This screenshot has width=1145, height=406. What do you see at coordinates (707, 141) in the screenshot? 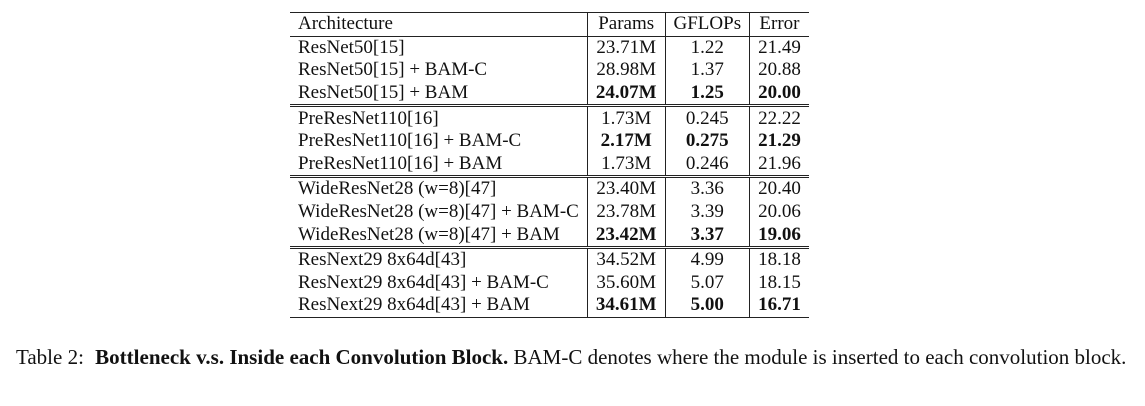
I see `cell-gflops: 0.275` at bounding box center [707, 141].